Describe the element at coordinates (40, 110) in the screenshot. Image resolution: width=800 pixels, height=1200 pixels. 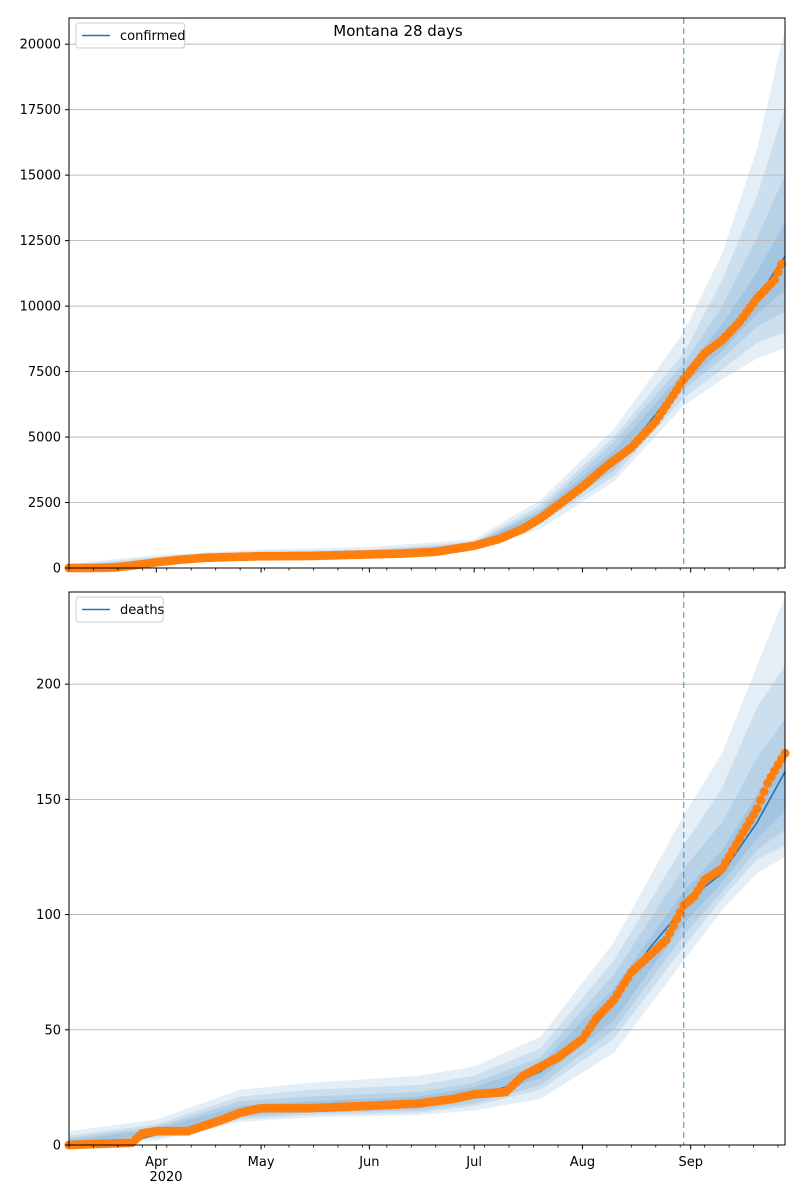
I see `confirmed-y-tick-label: 17500` at that location.